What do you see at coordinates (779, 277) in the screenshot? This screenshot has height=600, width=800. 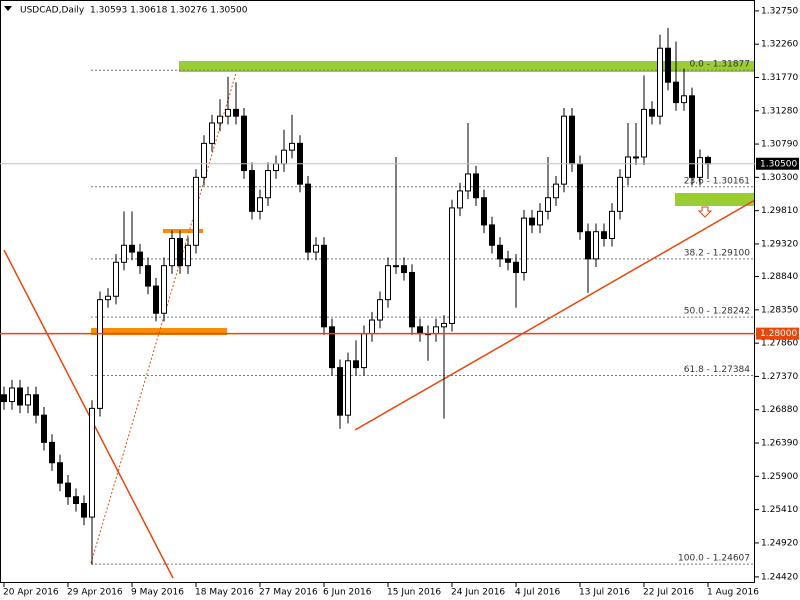 I see `y-tick-label: 1.28840` at bounding box center [779, 277].